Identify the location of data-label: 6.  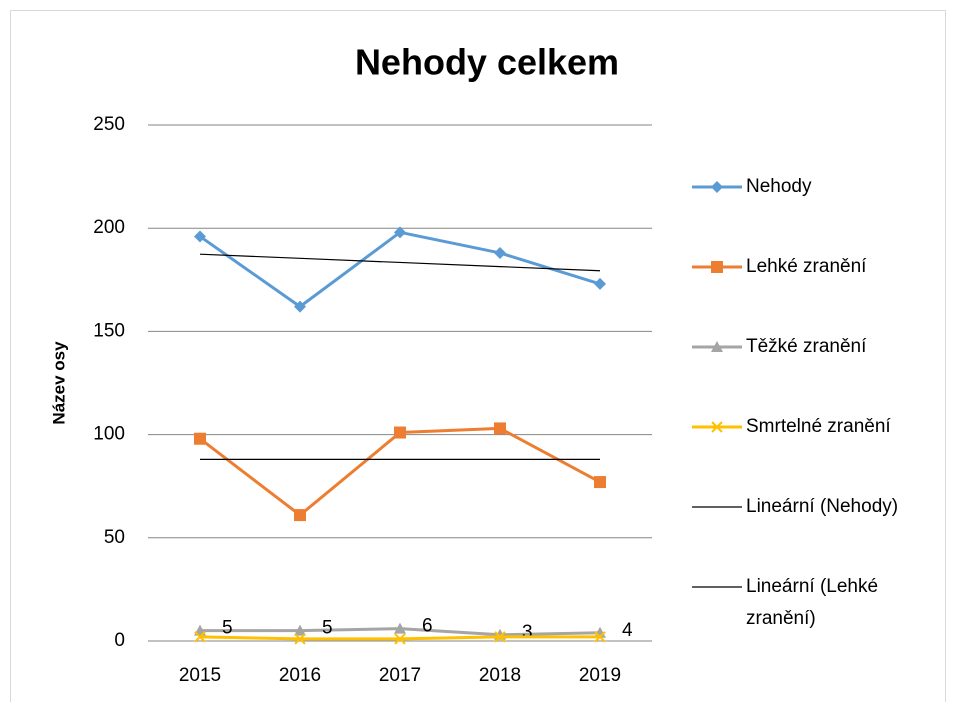
(427, 626).